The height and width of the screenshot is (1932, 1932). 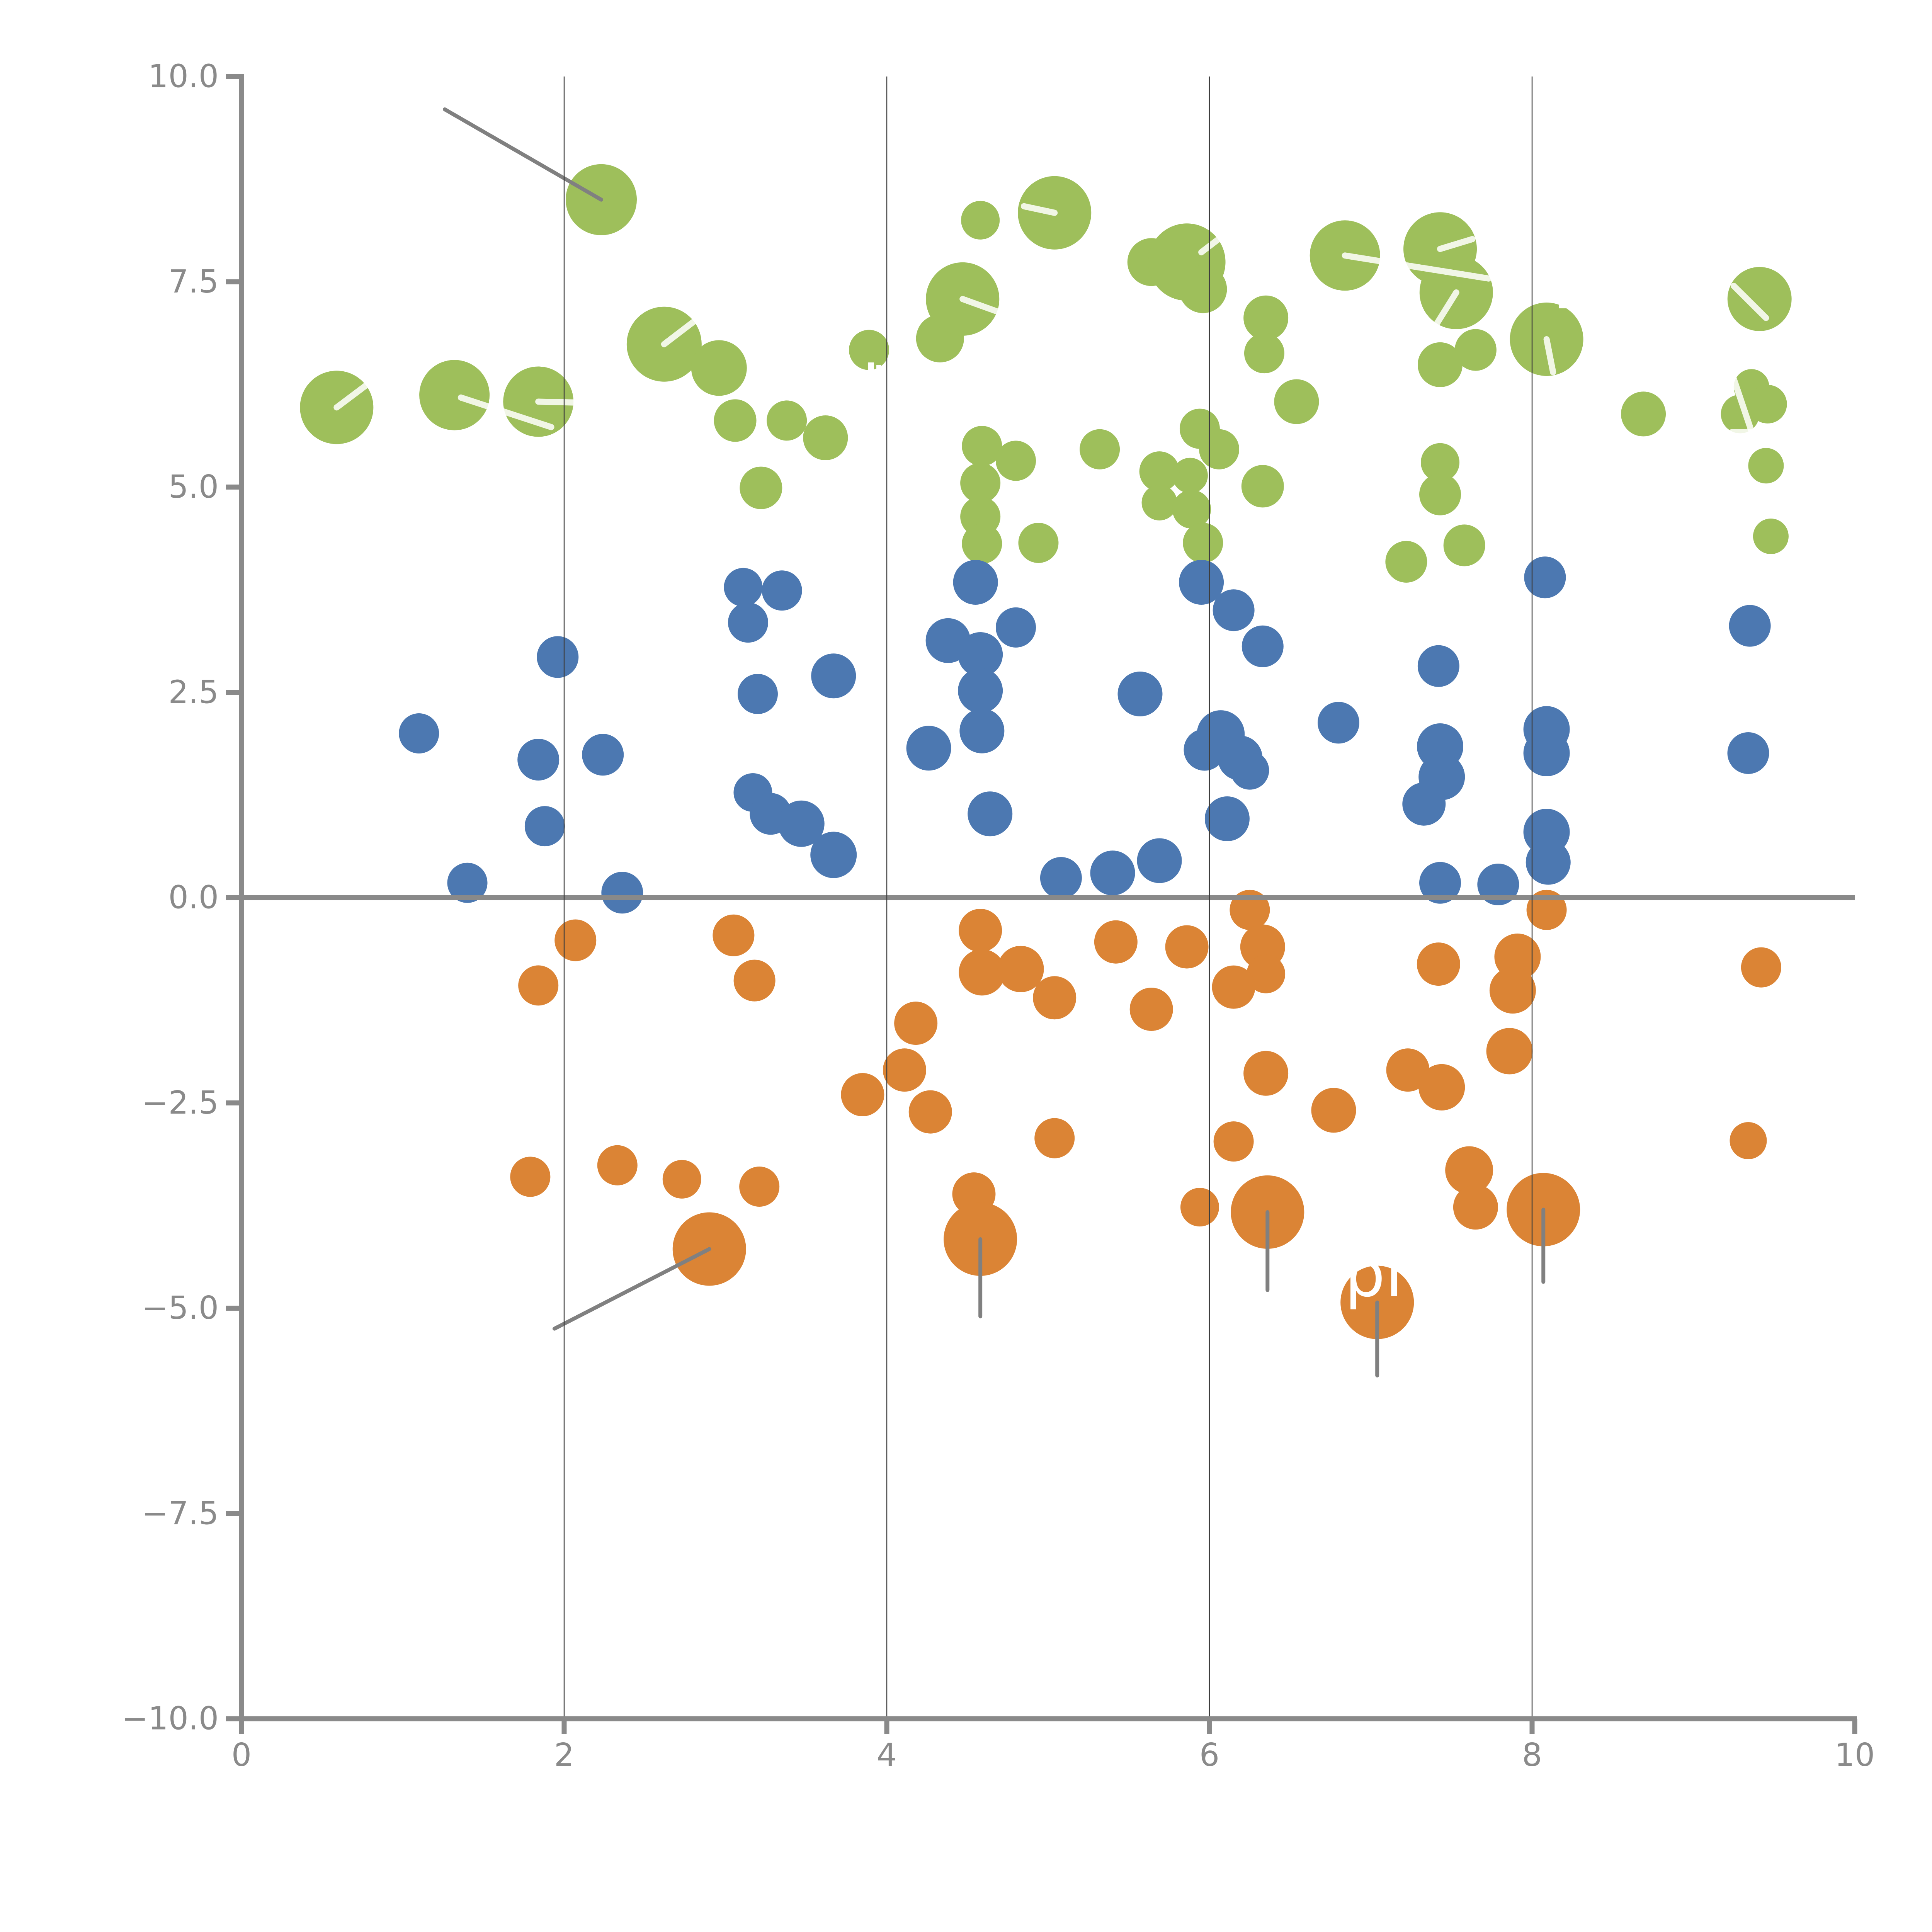 I want to click on x-tick-label: 8, so click(x=1532, y=1756).